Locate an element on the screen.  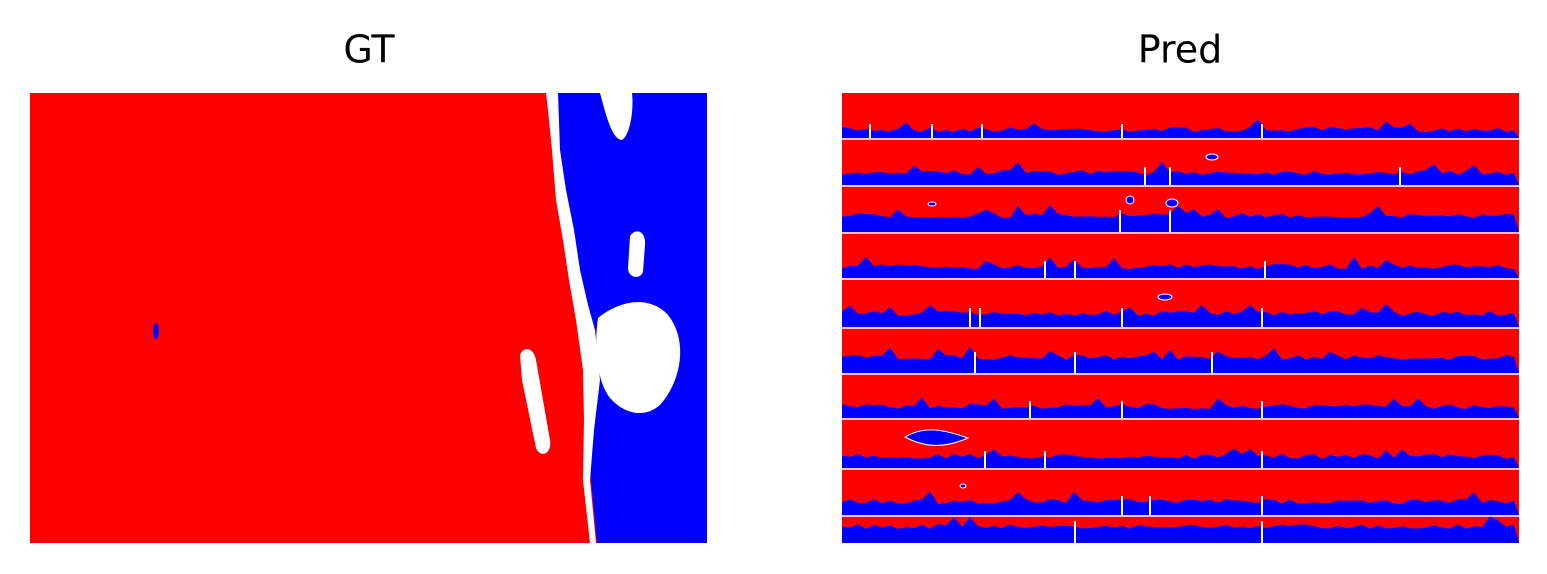
panel-title: Pred is located at coordinates (1180, 50).